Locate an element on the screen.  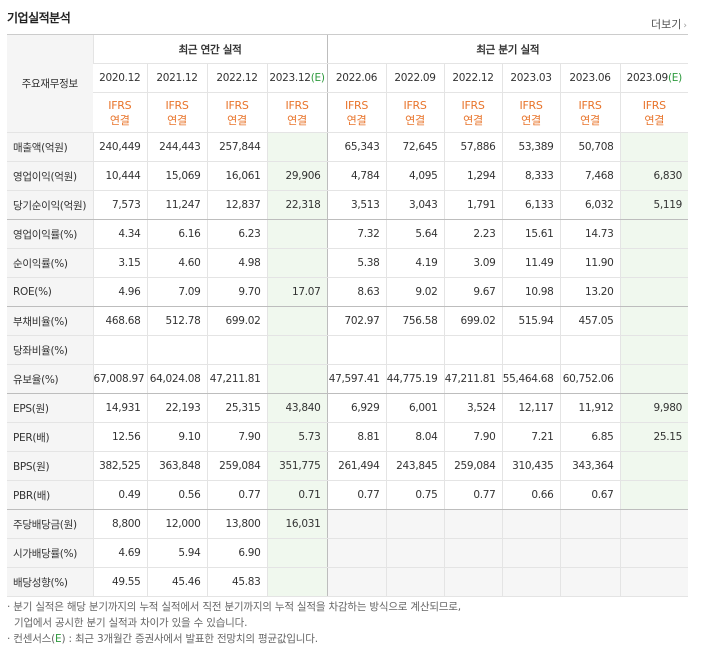
table-cell: 15.61 is located at coordinates (530, 234).